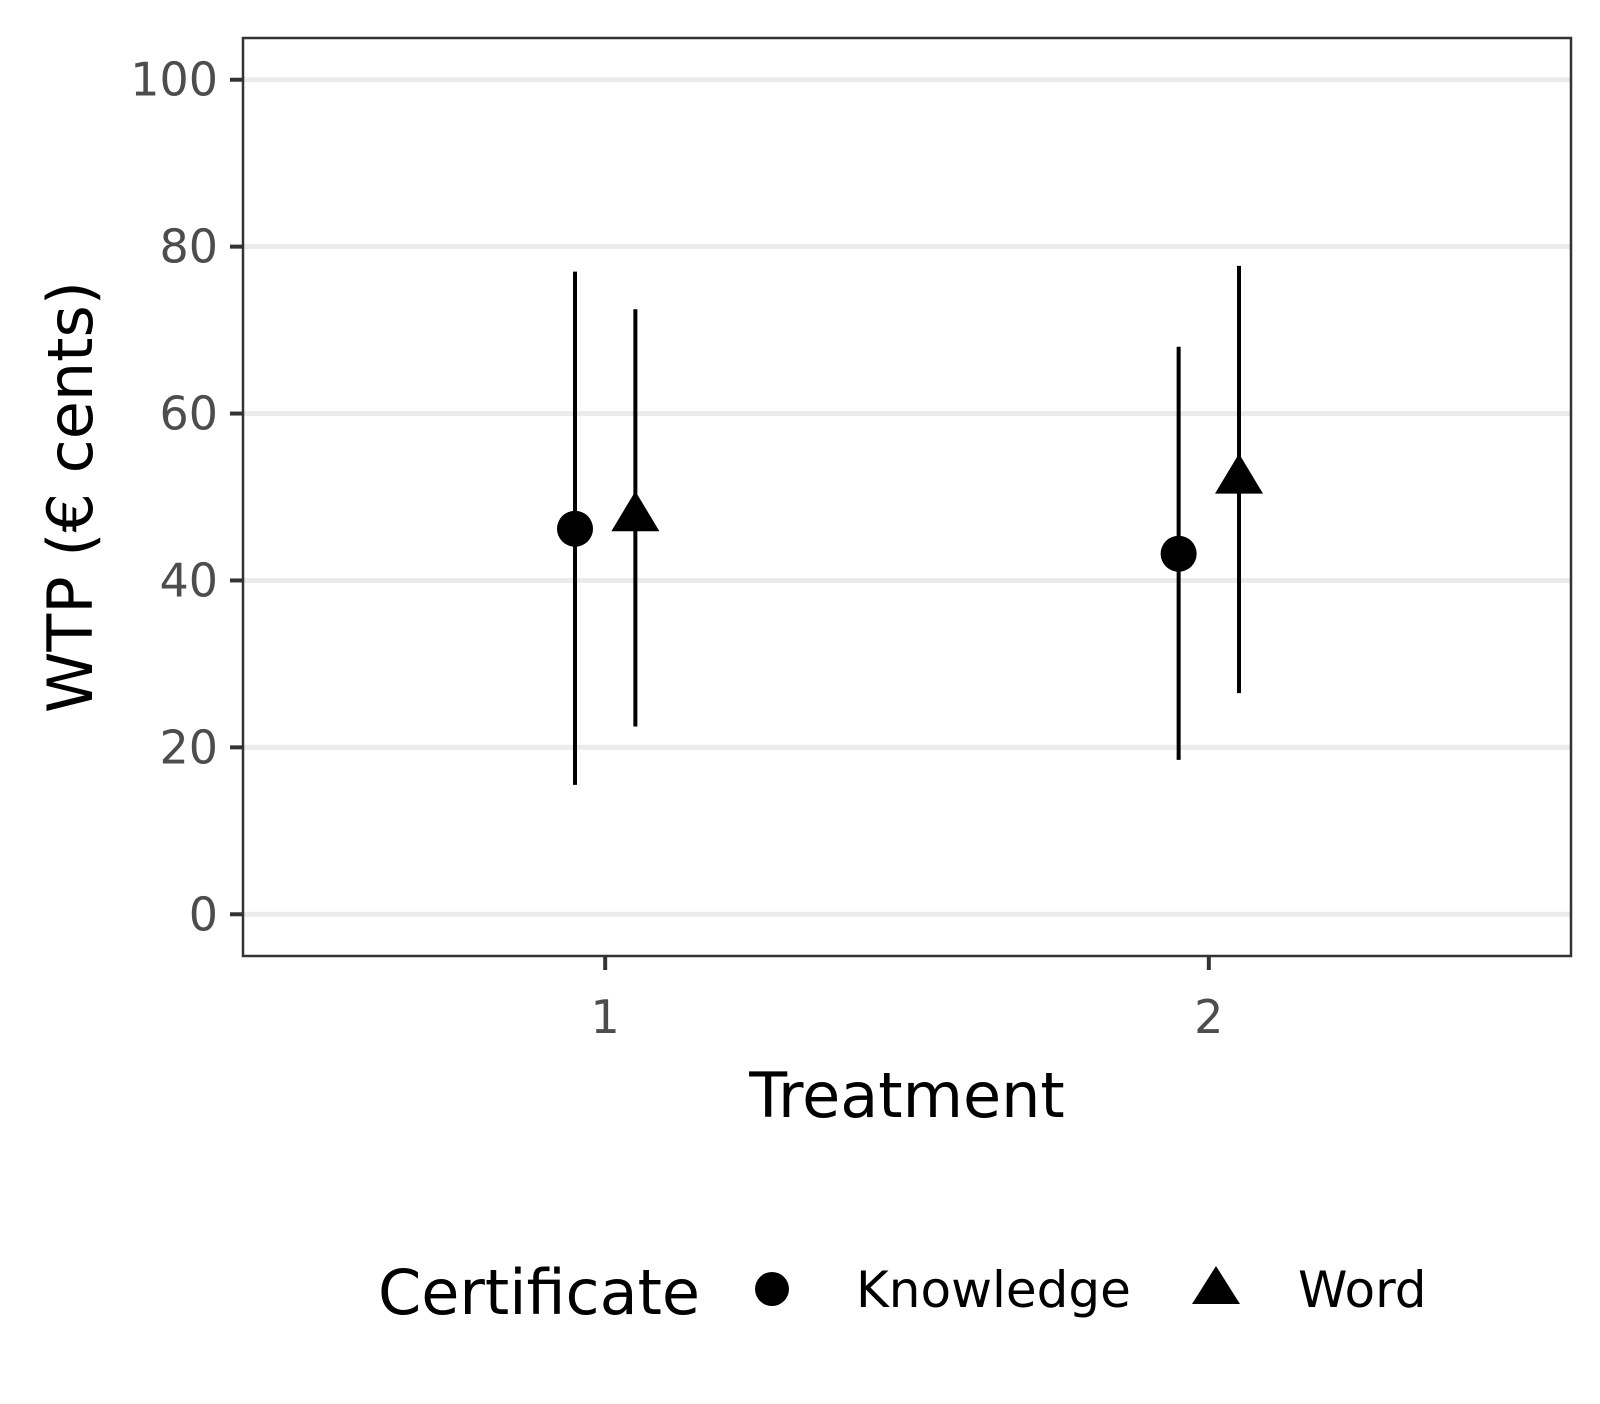 This screenshot has height=1404, width=1600. Describe the element at coordinates (1208, 1017) in the screenshot. I see `x-tick-label: 2` at that location.